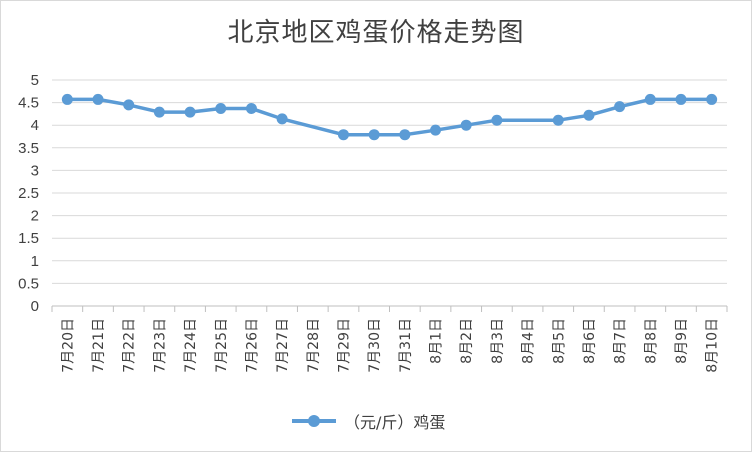  What do you see at coordinates (651, 341) in the screenshot?
I see `x-tick-label: 8月8日` at bounding box center [651, 341].